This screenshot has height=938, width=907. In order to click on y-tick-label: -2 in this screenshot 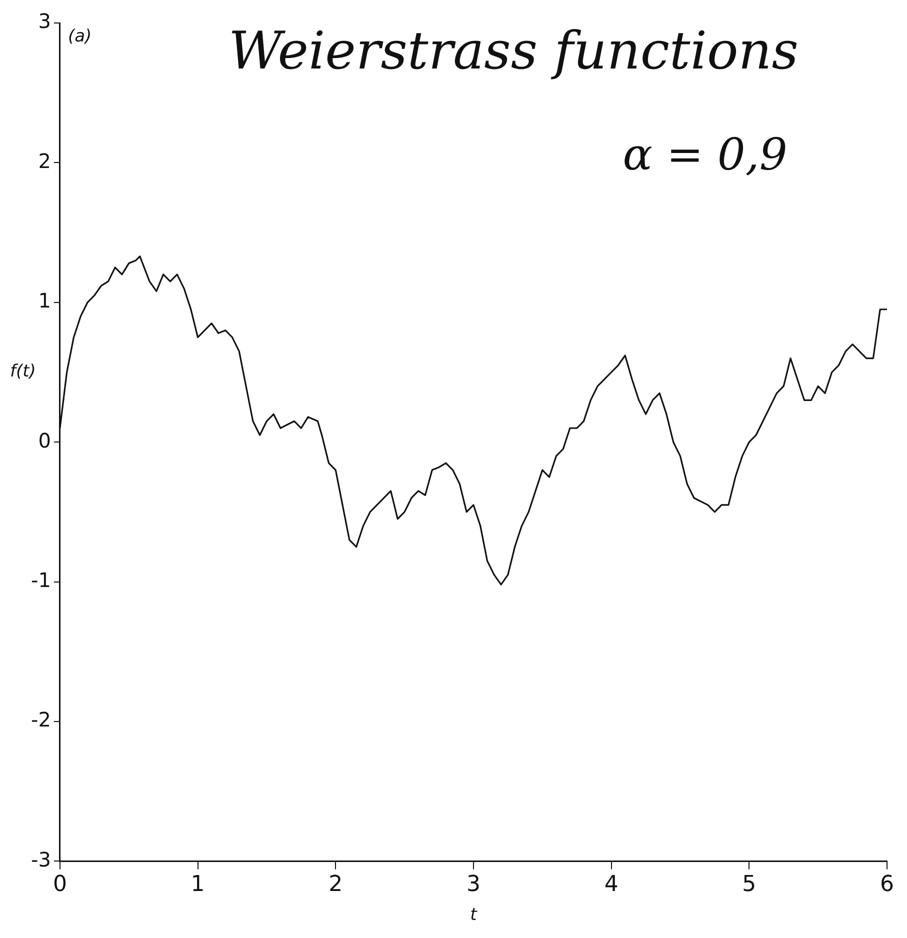, I will do `click(40, 720)`.